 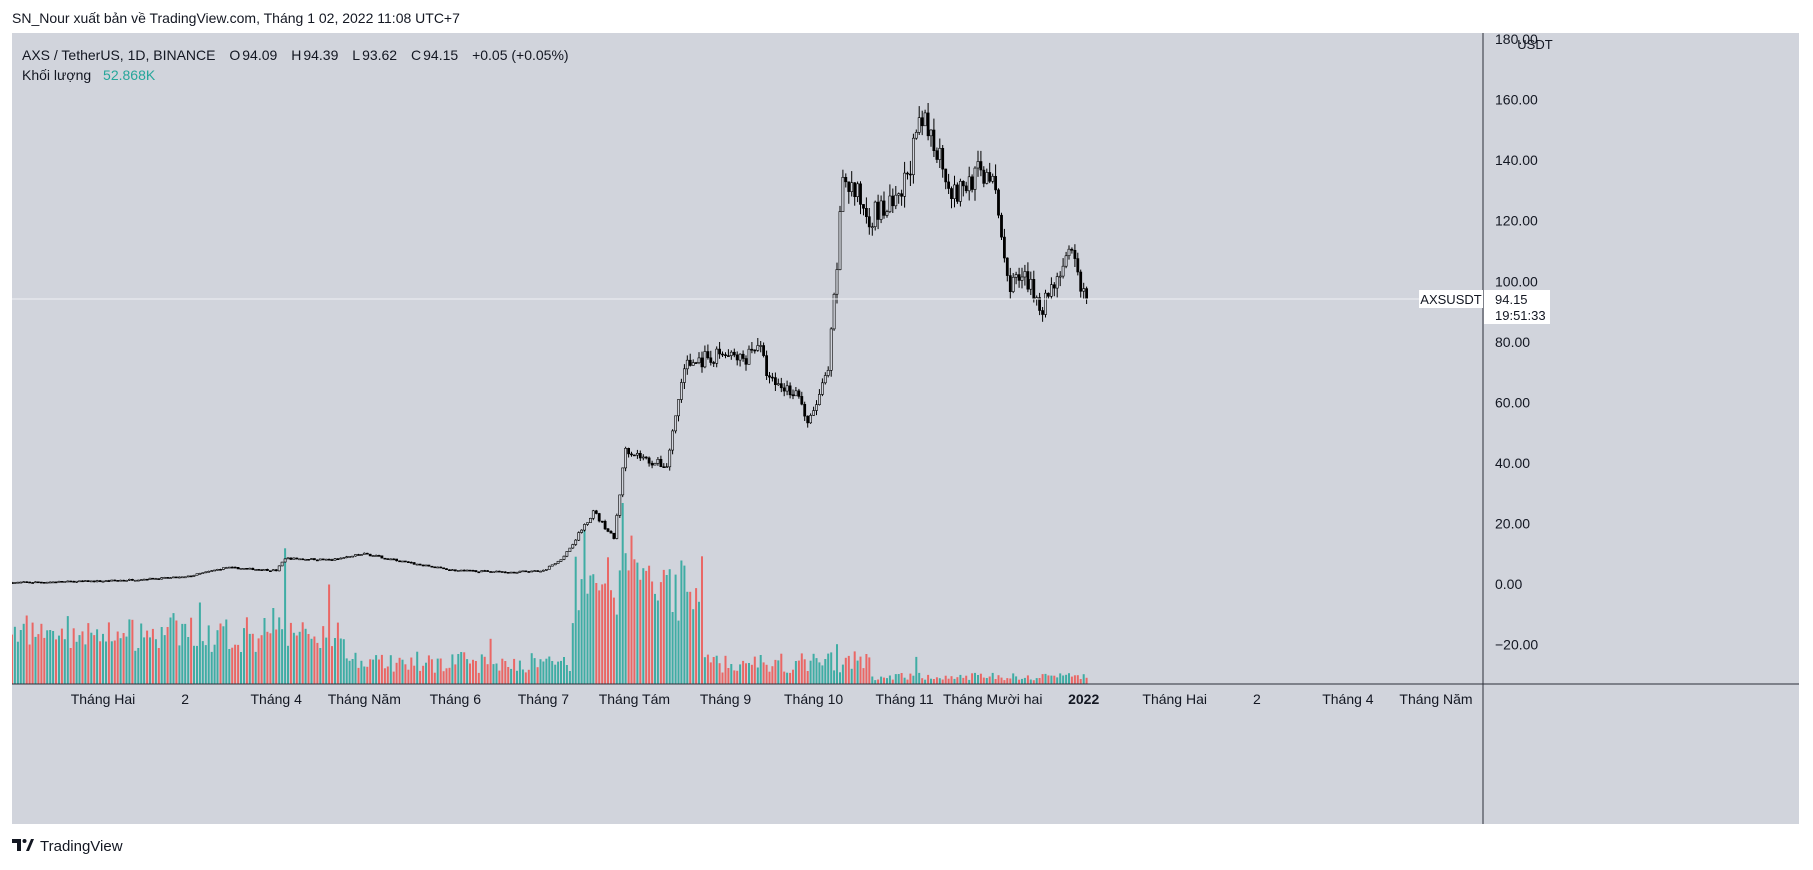 I want to click on price-axis-label: 140.00, so click(x=1516, y=160).